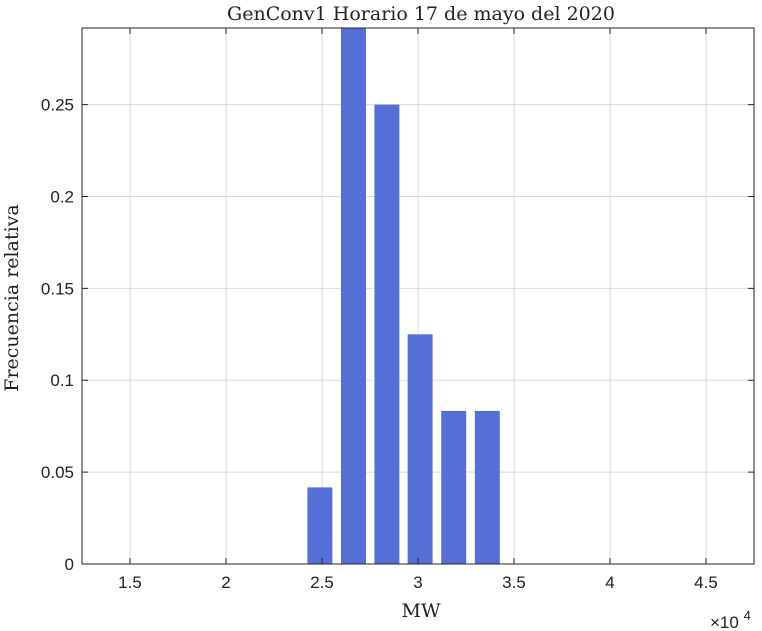  I want to click on x-tick-label: 4, so click(609, 582).